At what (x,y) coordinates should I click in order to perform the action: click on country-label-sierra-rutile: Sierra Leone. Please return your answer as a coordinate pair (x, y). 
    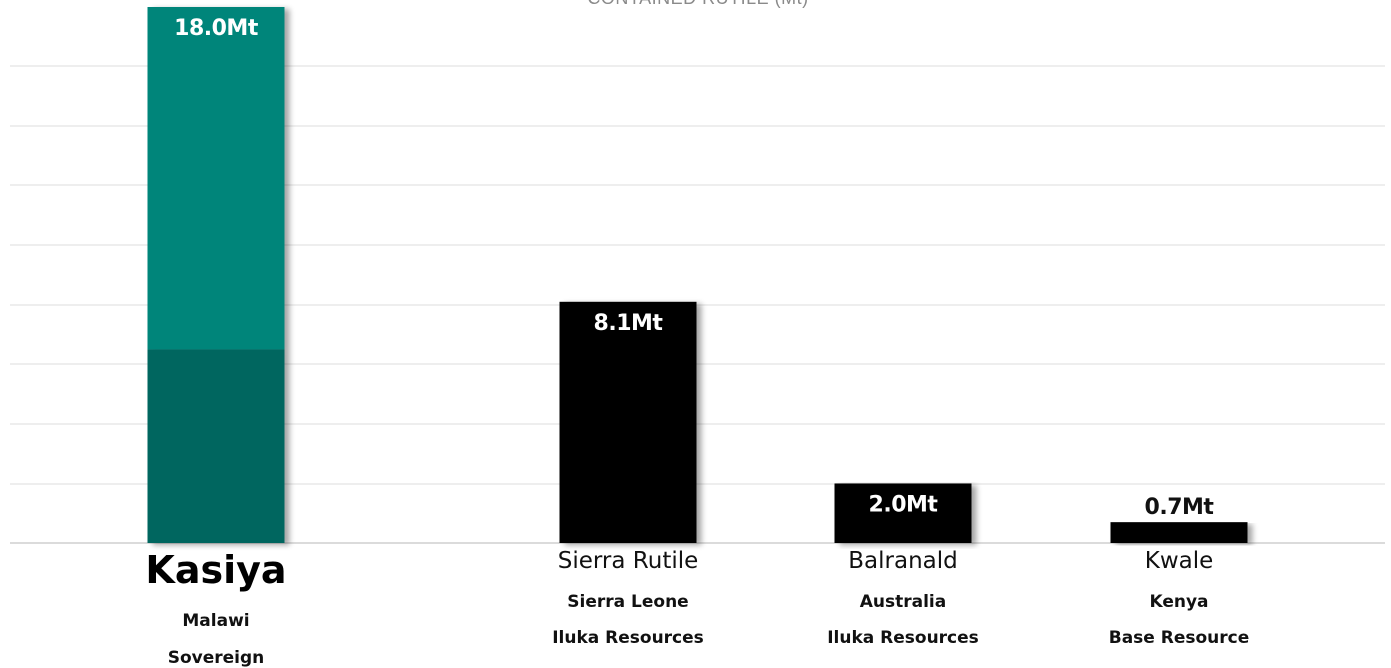
    Looking at the image, I should click on (627, 602).